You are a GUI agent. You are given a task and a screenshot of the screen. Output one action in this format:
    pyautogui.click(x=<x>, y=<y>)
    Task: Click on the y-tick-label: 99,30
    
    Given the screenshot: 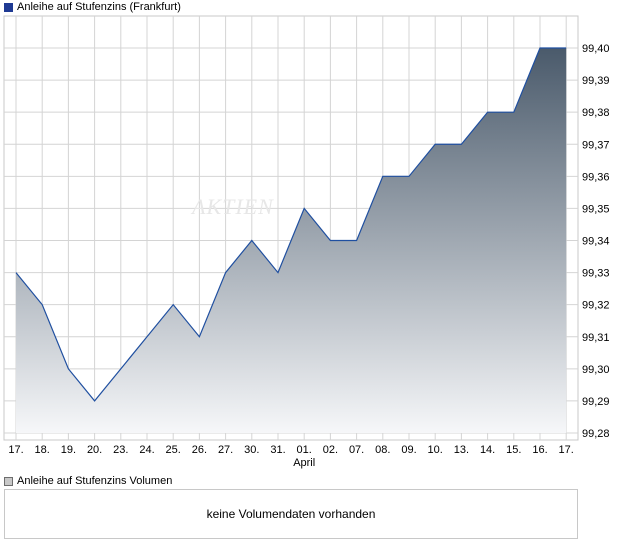 What is the action you would take?
    pyautogui.click(x=596, y=370)
    